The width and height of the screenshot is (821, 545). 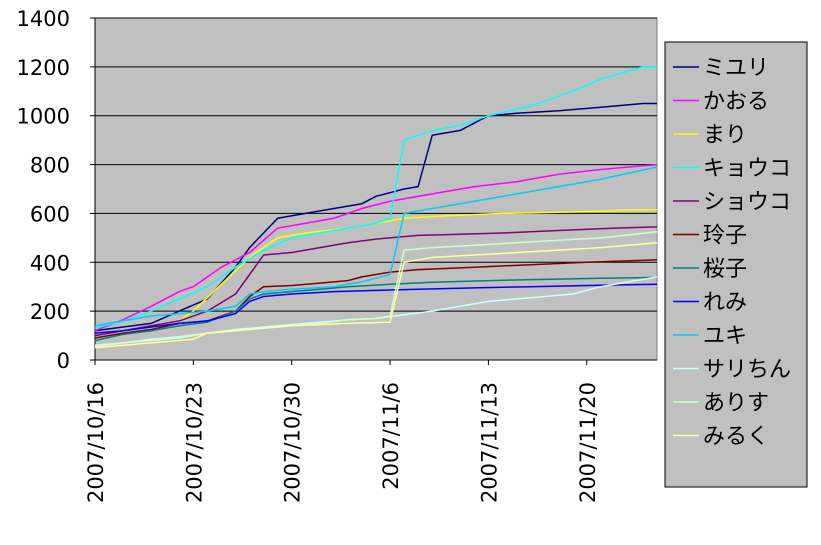 I want to click on y-axis-ticks: 0 200 400 600 800 1000 1200 1400, so click(x=56, y=190).